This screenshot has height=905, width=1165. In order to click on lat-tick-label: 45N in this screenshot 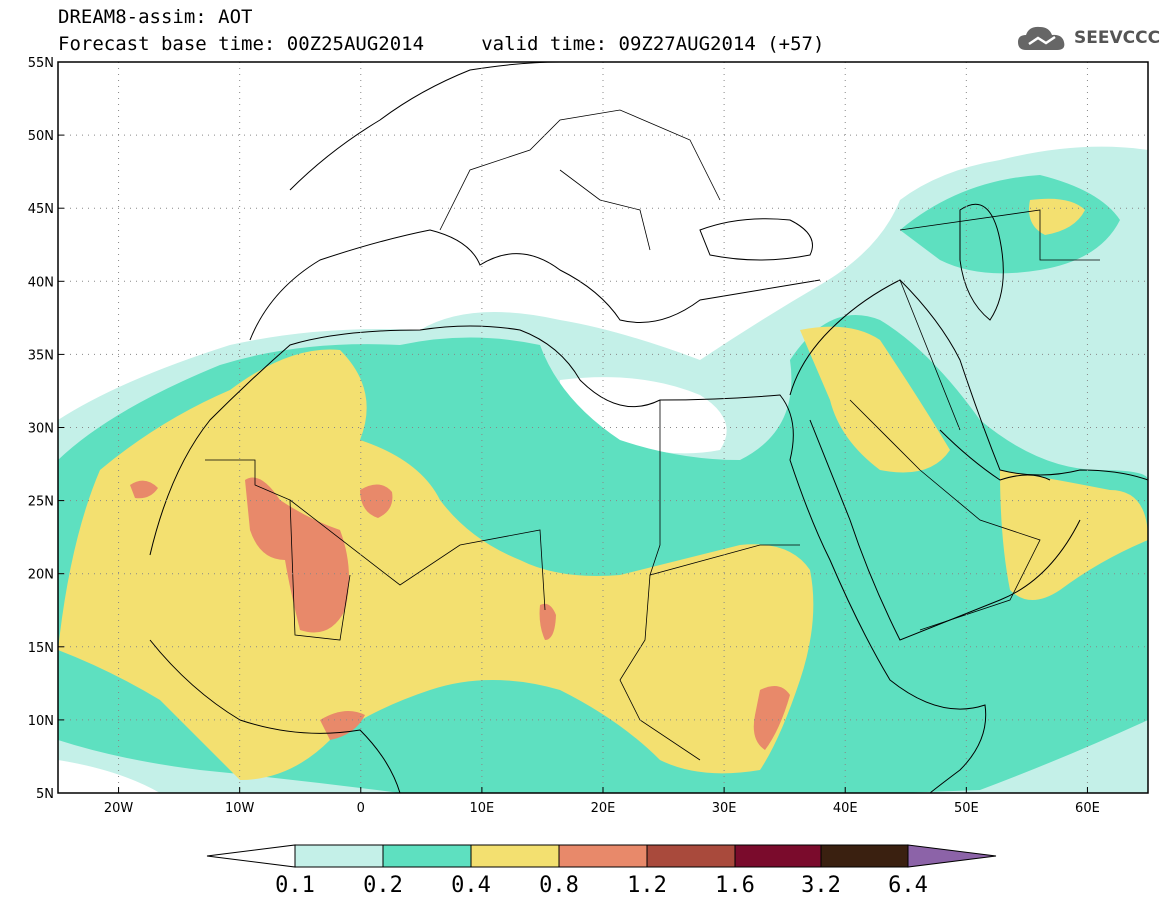, I will do `click(41, 209)`.